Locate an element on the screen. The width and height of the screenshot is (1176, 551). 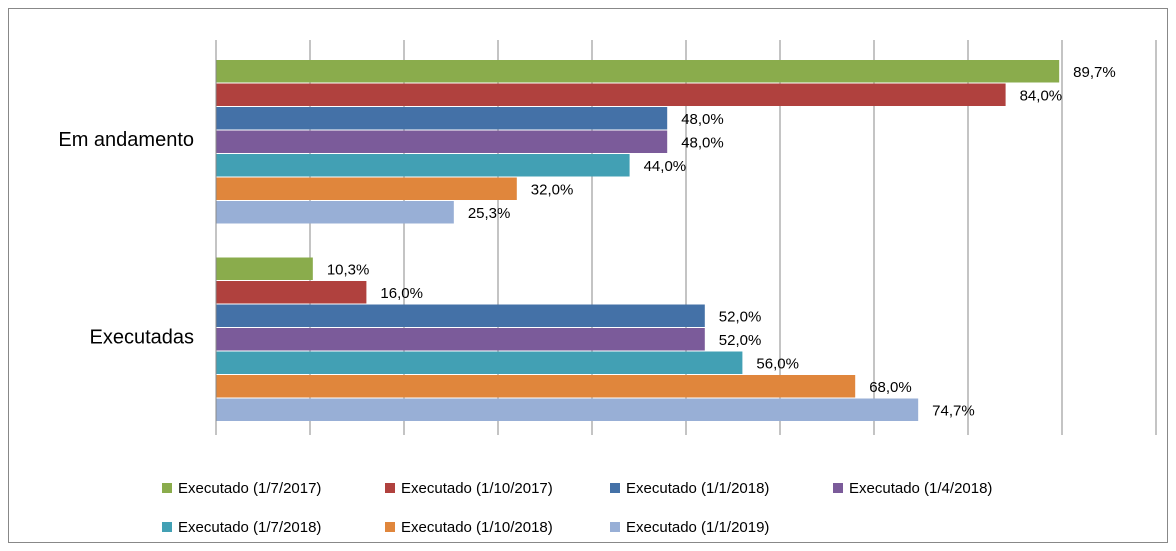
value-label: 89,7% is located at coordinates (1094, 72).